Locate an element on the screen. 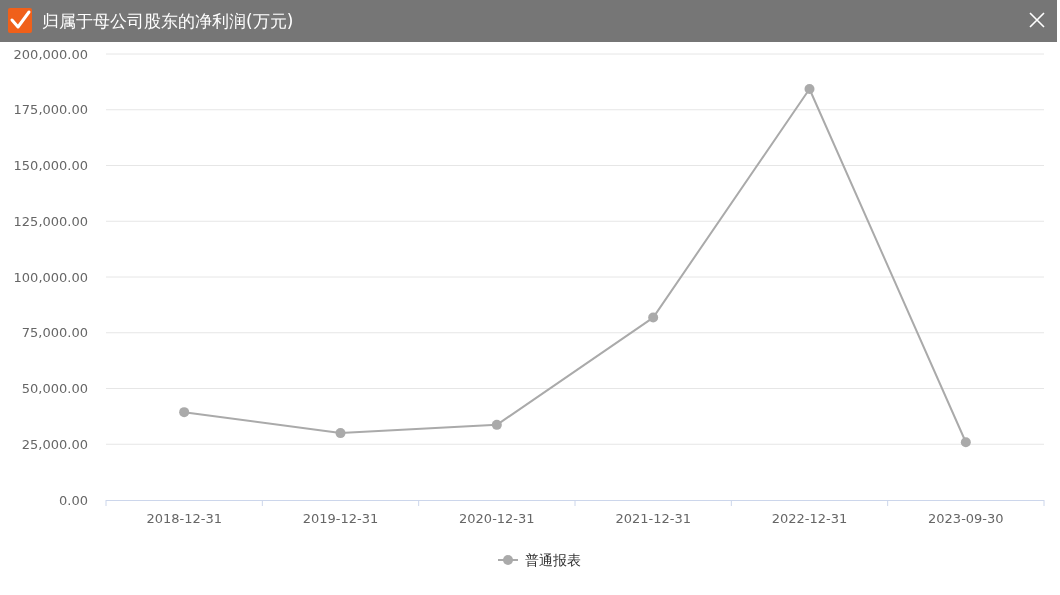 The image size is (1060, 595). x-tick-label: 2018-12-31 is located at coordinates (184, 518).